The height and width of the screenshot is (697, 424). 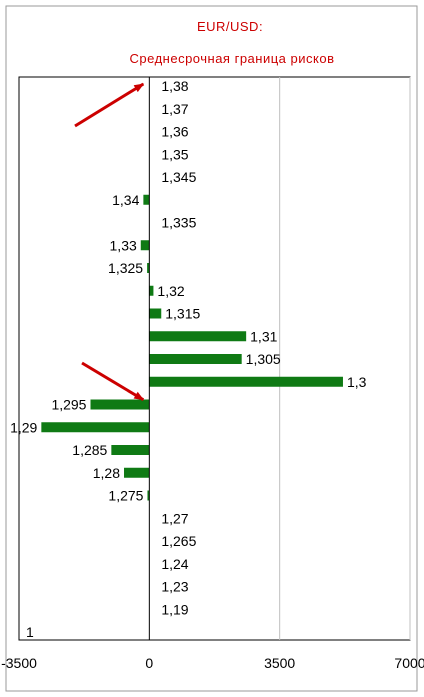 I want to click on x-tick-label-1: 0, so click(x=149, y=663).